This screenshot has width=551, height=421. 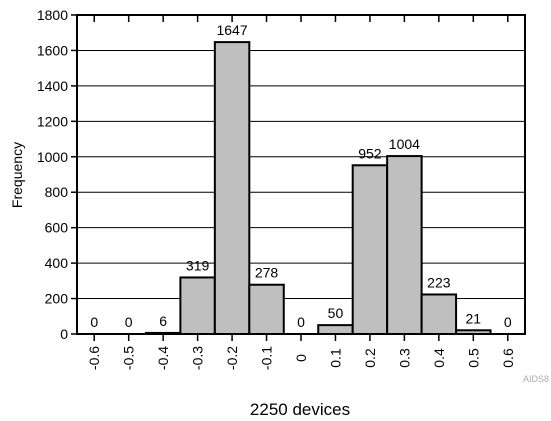 I want to click on bar-value-label: 319, so click(x=198, y=265).